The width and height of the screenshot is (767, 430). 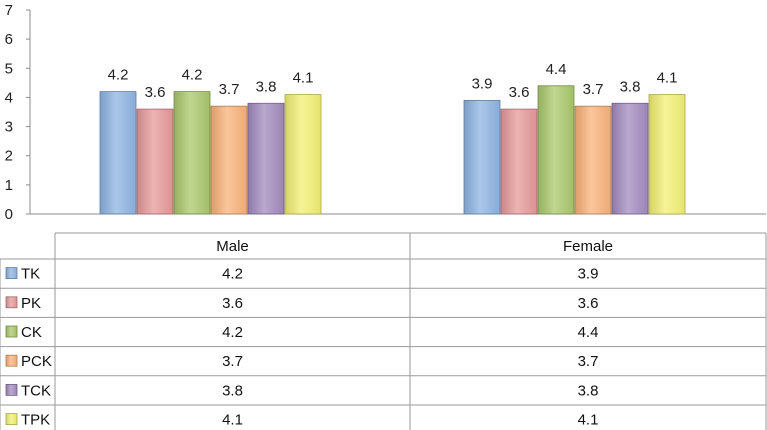 What do you see at coordinates (155, 161) in the screenshot?
I see `bar-pk-male` at bounding box center [155, 161].